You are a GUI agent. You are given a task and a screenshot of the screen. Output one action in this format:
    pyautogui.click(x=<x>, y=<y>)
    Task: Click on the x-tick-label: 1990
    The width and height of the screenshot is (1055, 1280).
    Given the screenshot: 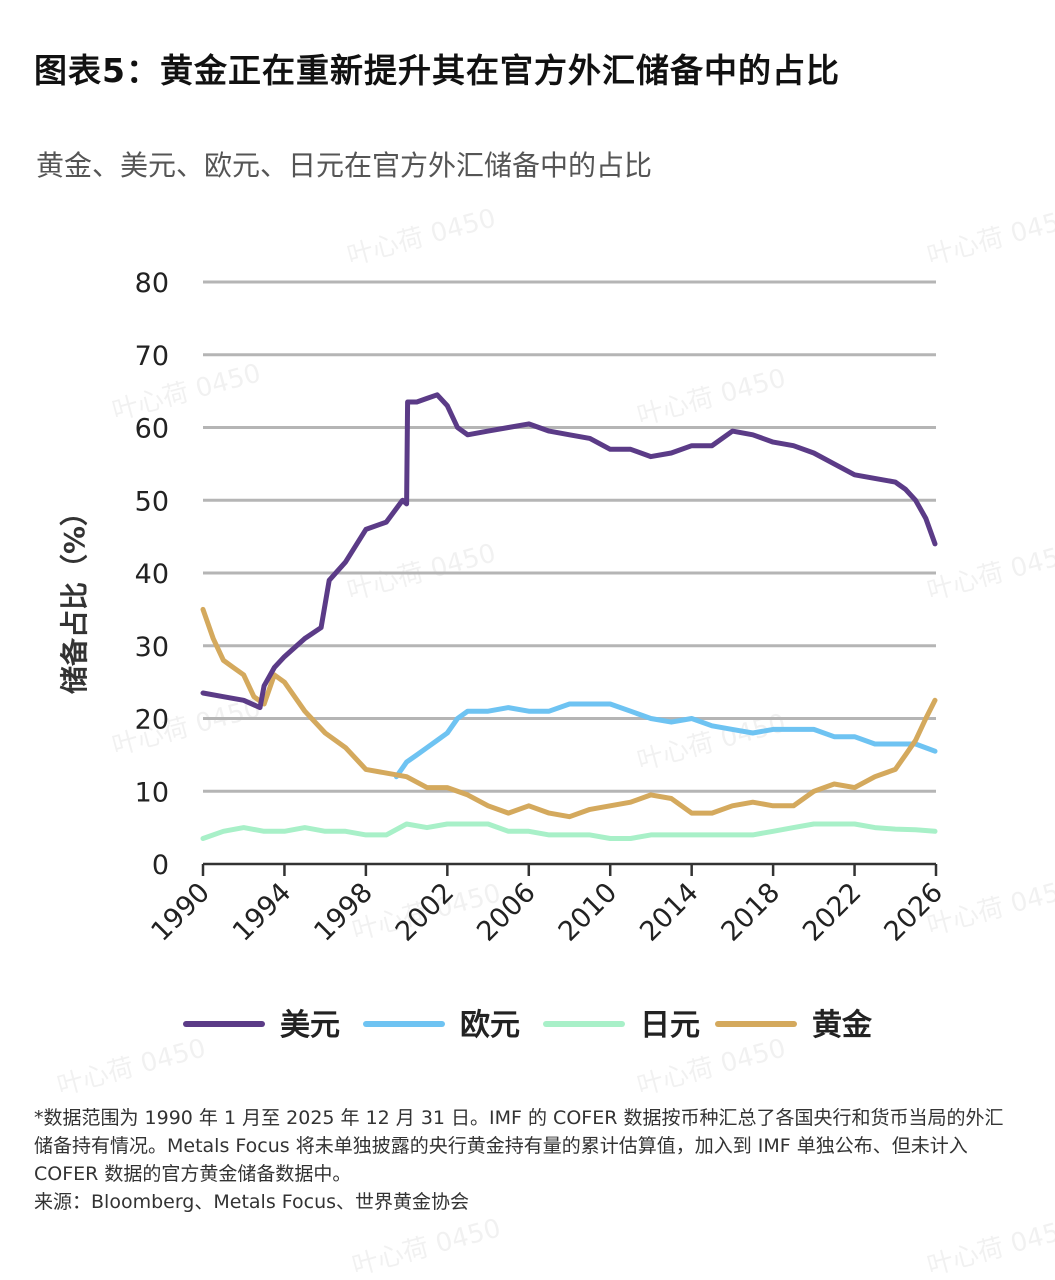 What is the action you would take?
    pyautogui.click(x=180, y=912)
    